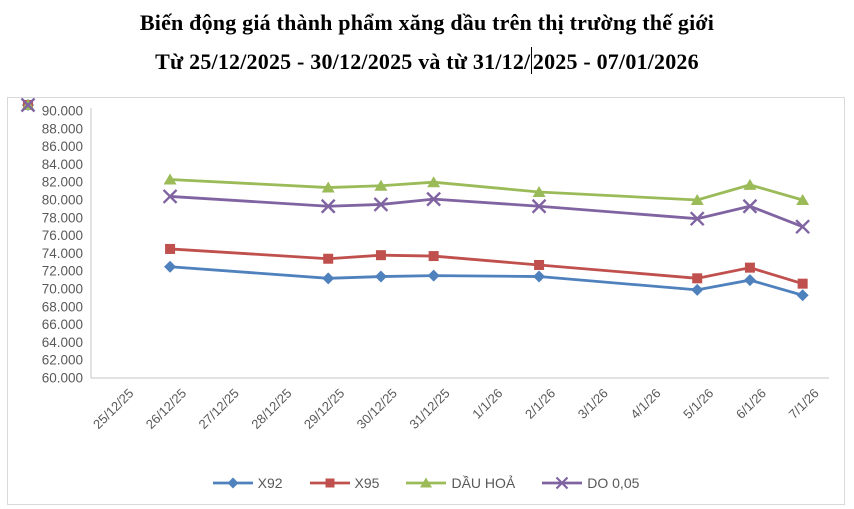 Image resolution: width=854 pixels, height=509 pixels. What do you see at coordinates (62, 378) in the screenshot?
I see `y-axis-tick-label: 60.000` at bounding box center [62, 378].